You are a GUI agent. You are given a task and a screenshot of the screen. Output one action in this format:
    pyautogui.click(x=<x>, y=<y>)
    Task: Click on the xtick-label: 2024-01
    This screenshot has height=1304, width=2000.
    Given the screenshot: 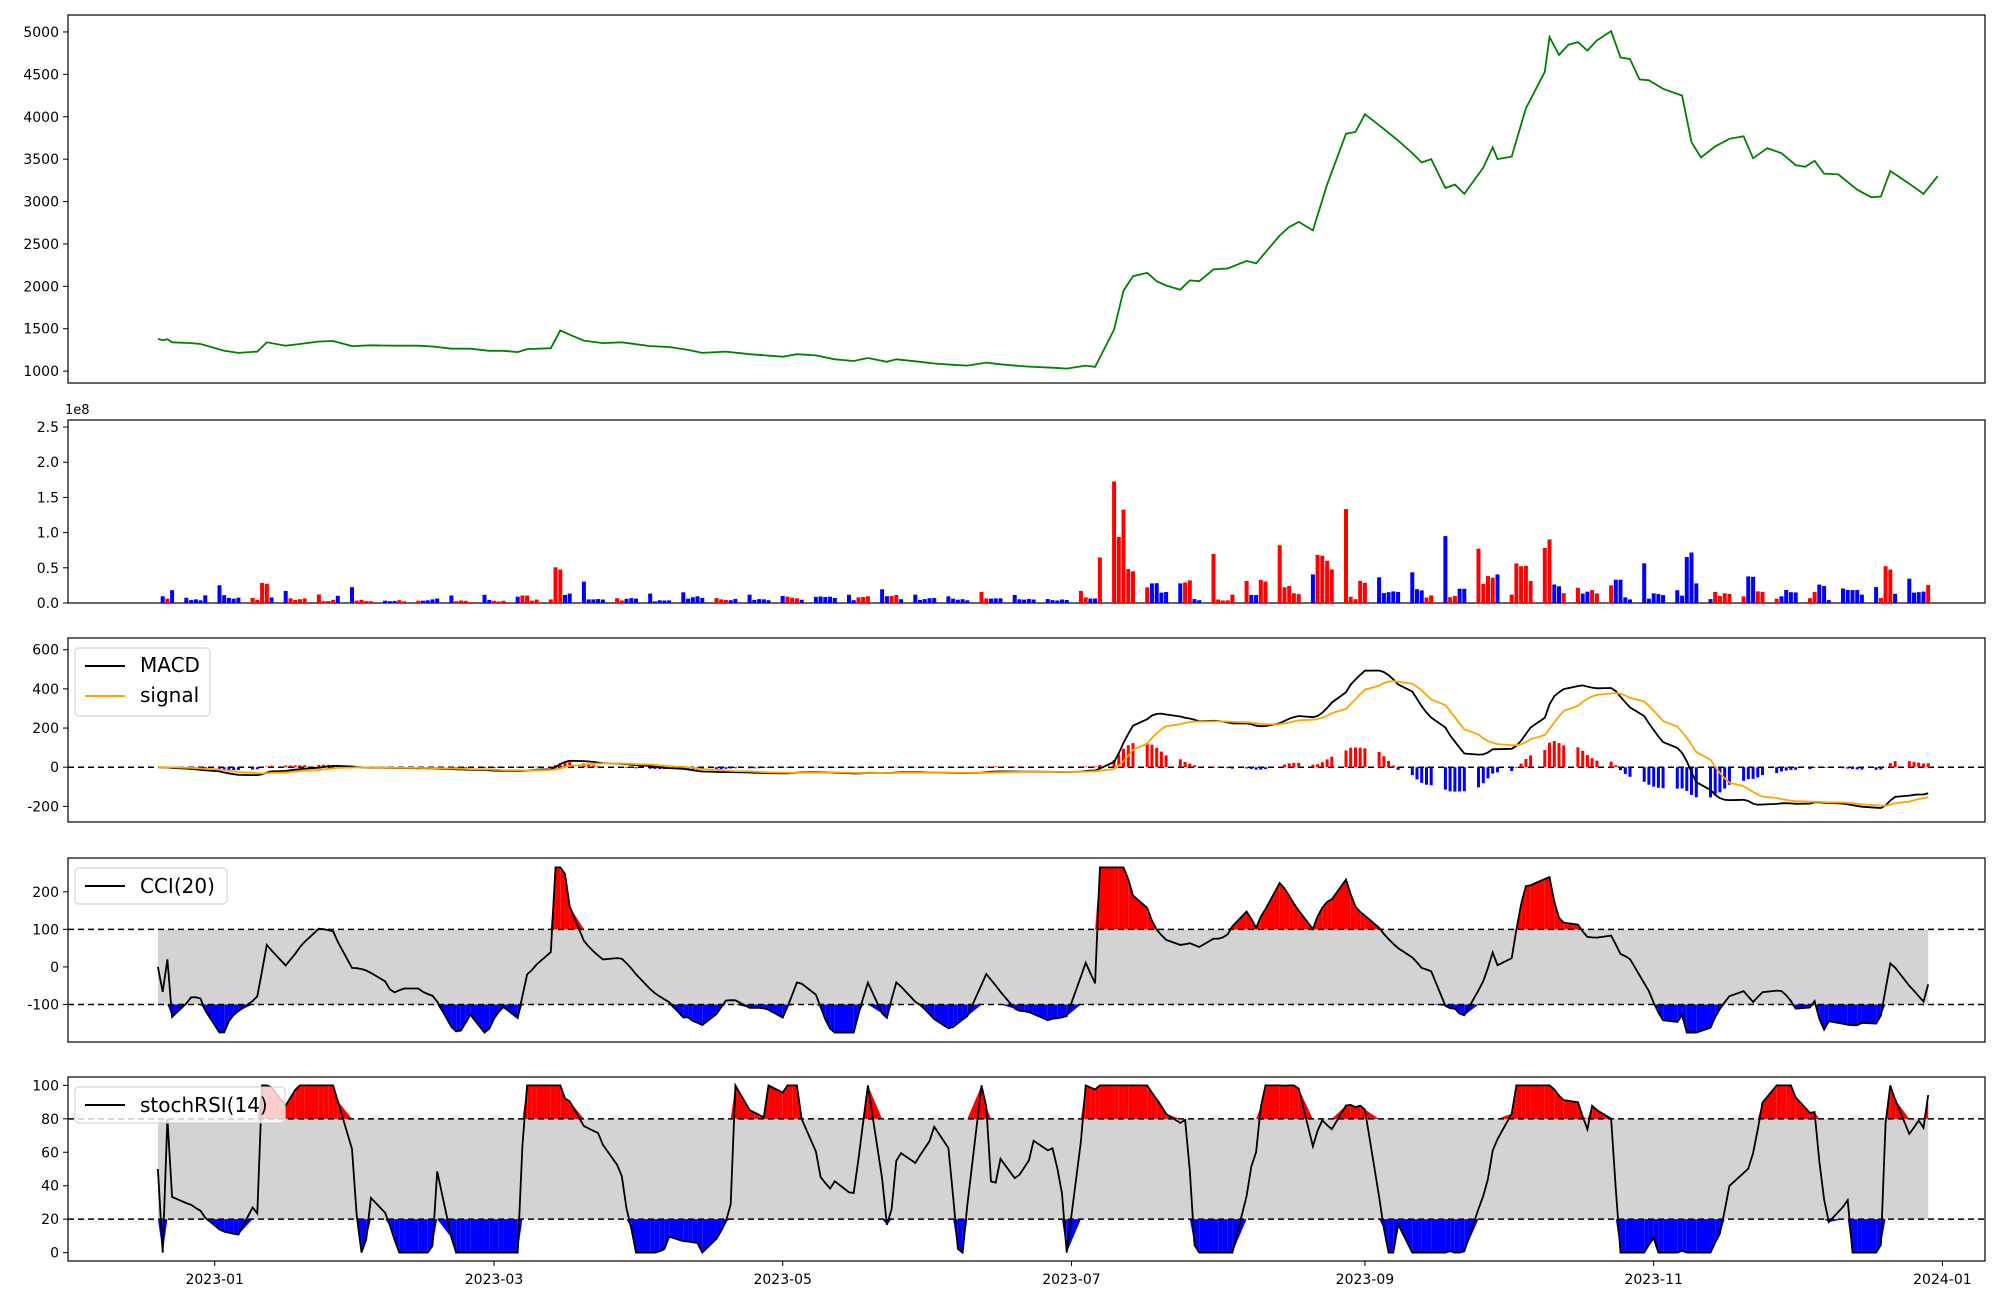 What is the action you would take?
    pyautogui.click(x=1942, y=1280)
    